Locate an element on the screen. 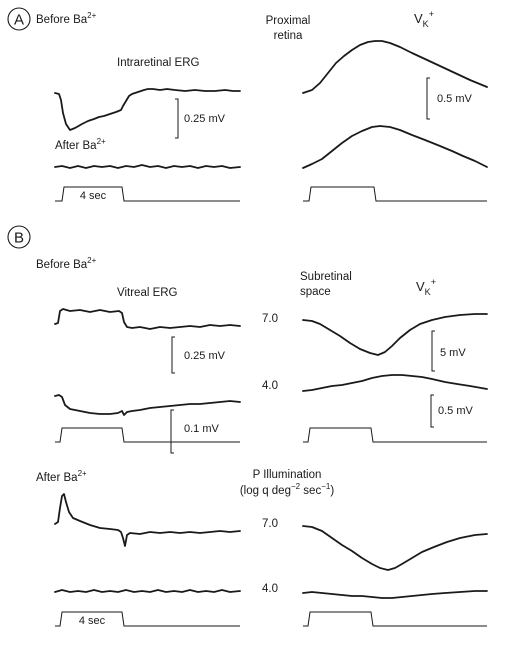  panel-a-before-ba-label: Before Ba2+ is located at coordinates (66, 18).